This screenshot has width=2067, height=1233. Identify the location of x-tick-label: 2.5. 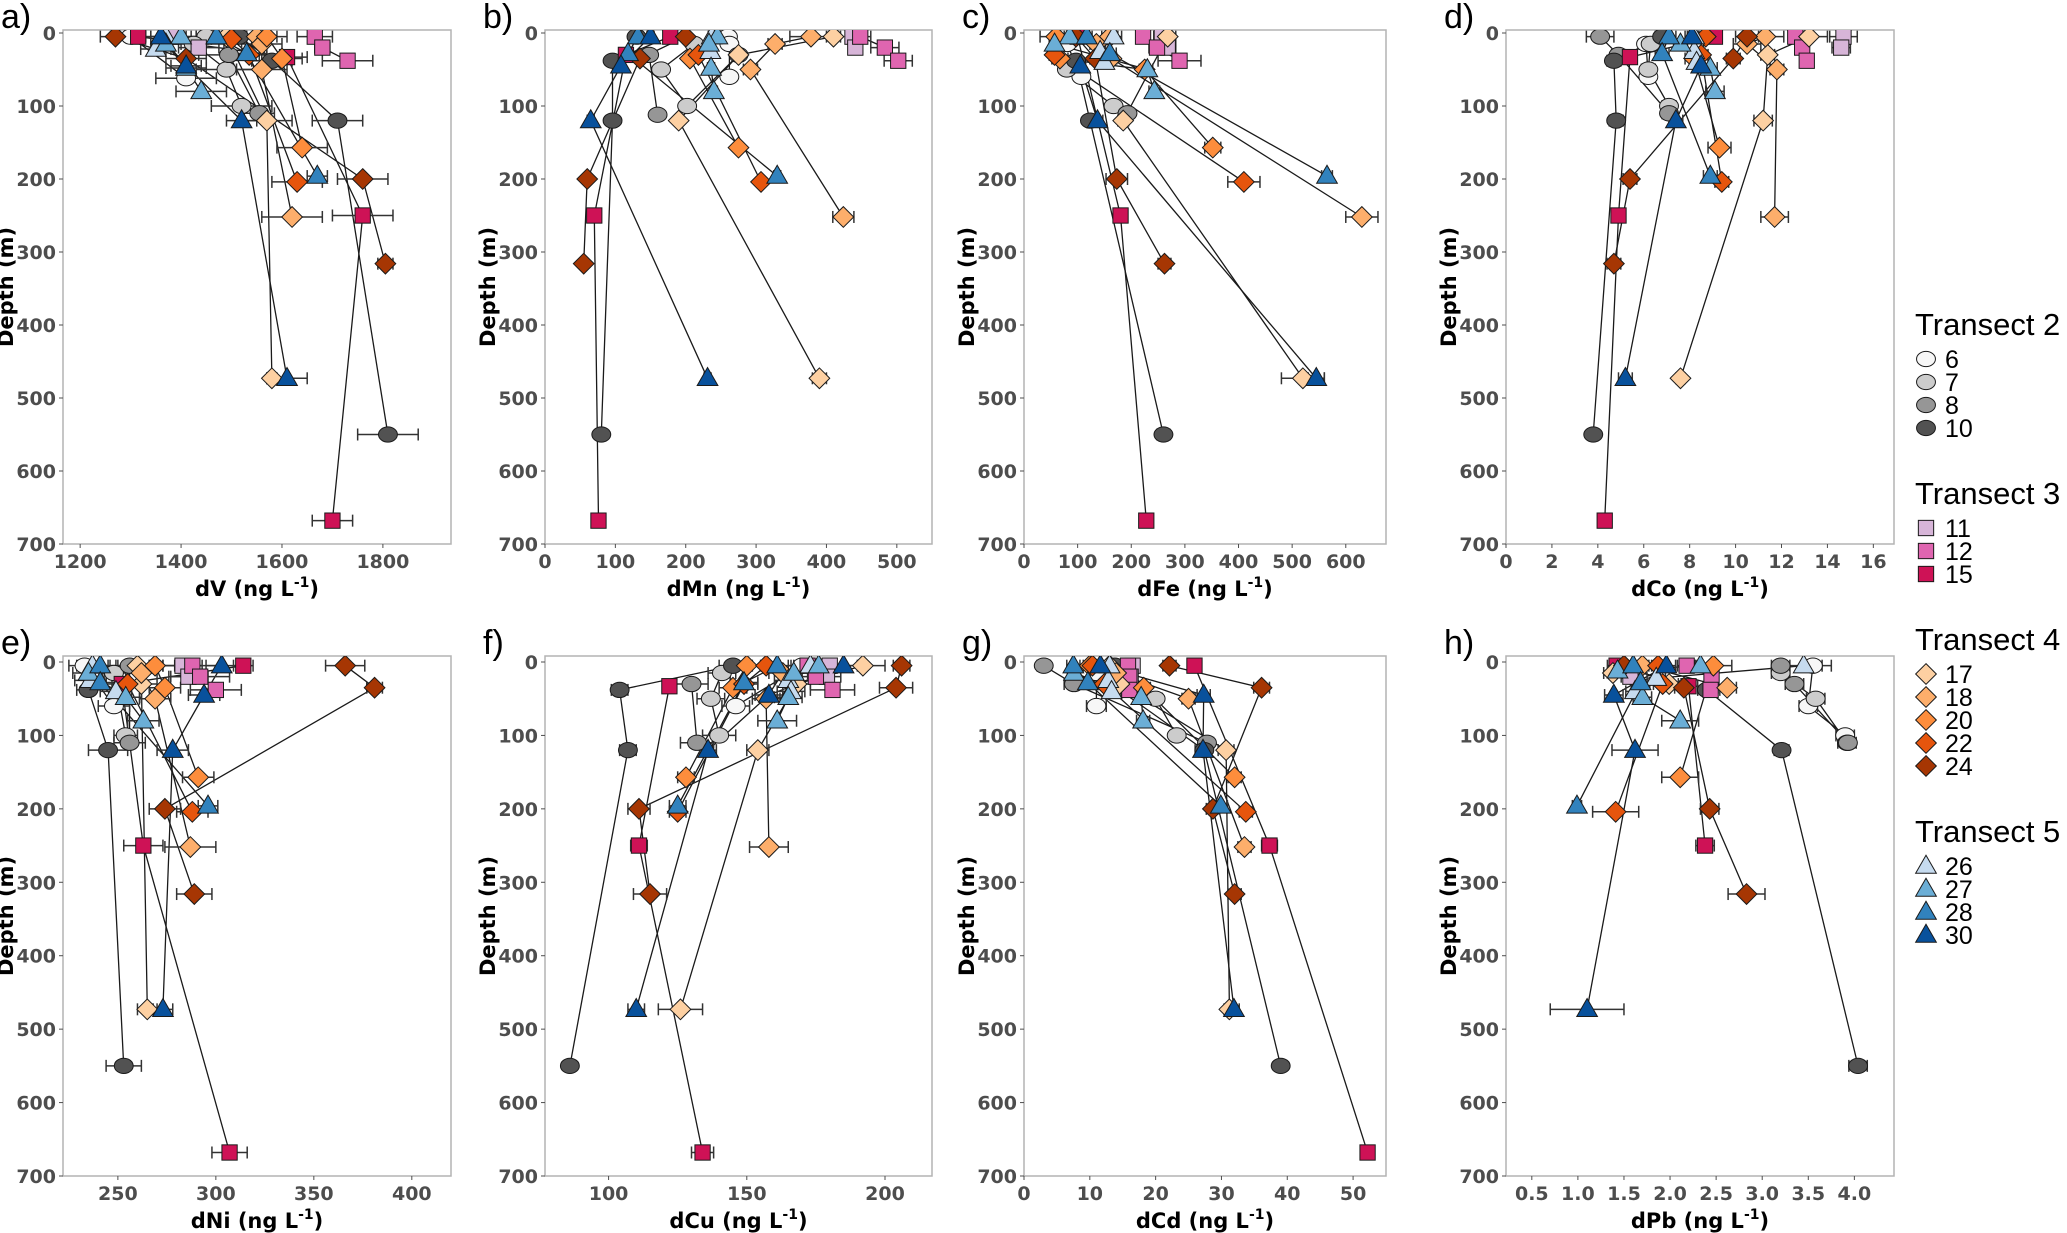
(1716, 1194).